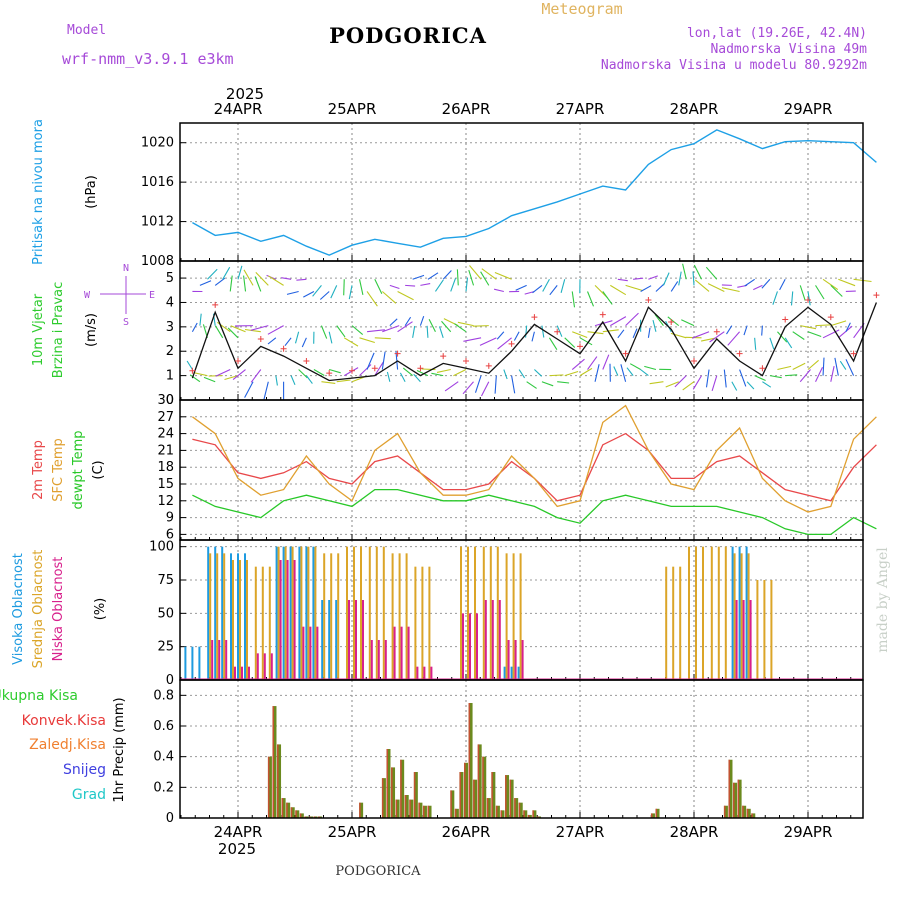 This screenshot has height=900, width=900. Describe the element at coordinates (148, 59) in the screenshot. I see `model-name: wrf-nmm_v3.9.1 e3km` at that location.